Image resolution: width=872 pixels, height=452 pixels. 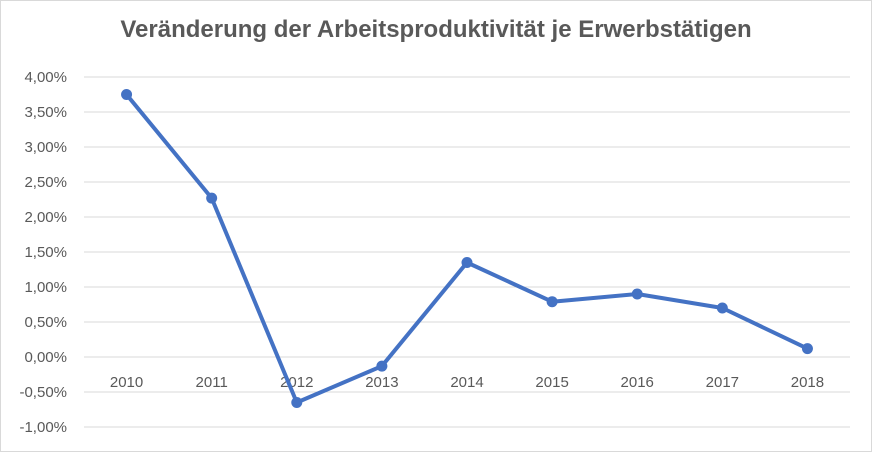 What do you see at coordinates (45, 287) in the screenshot?
I see `y-tick-label: 1,00%` at bounding box center [45, 287].